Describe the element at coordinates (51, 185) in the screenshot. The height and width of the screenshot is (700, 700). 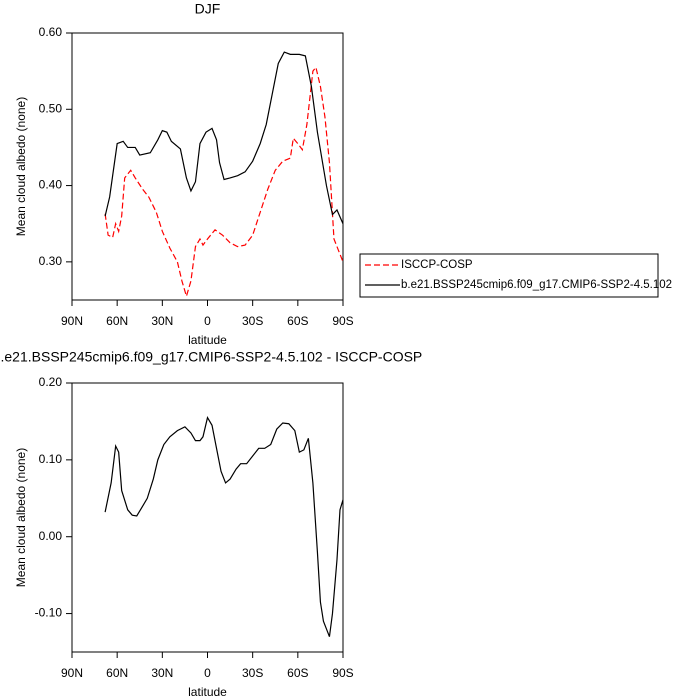
I see `y-tick-label: 0.40` at that location.